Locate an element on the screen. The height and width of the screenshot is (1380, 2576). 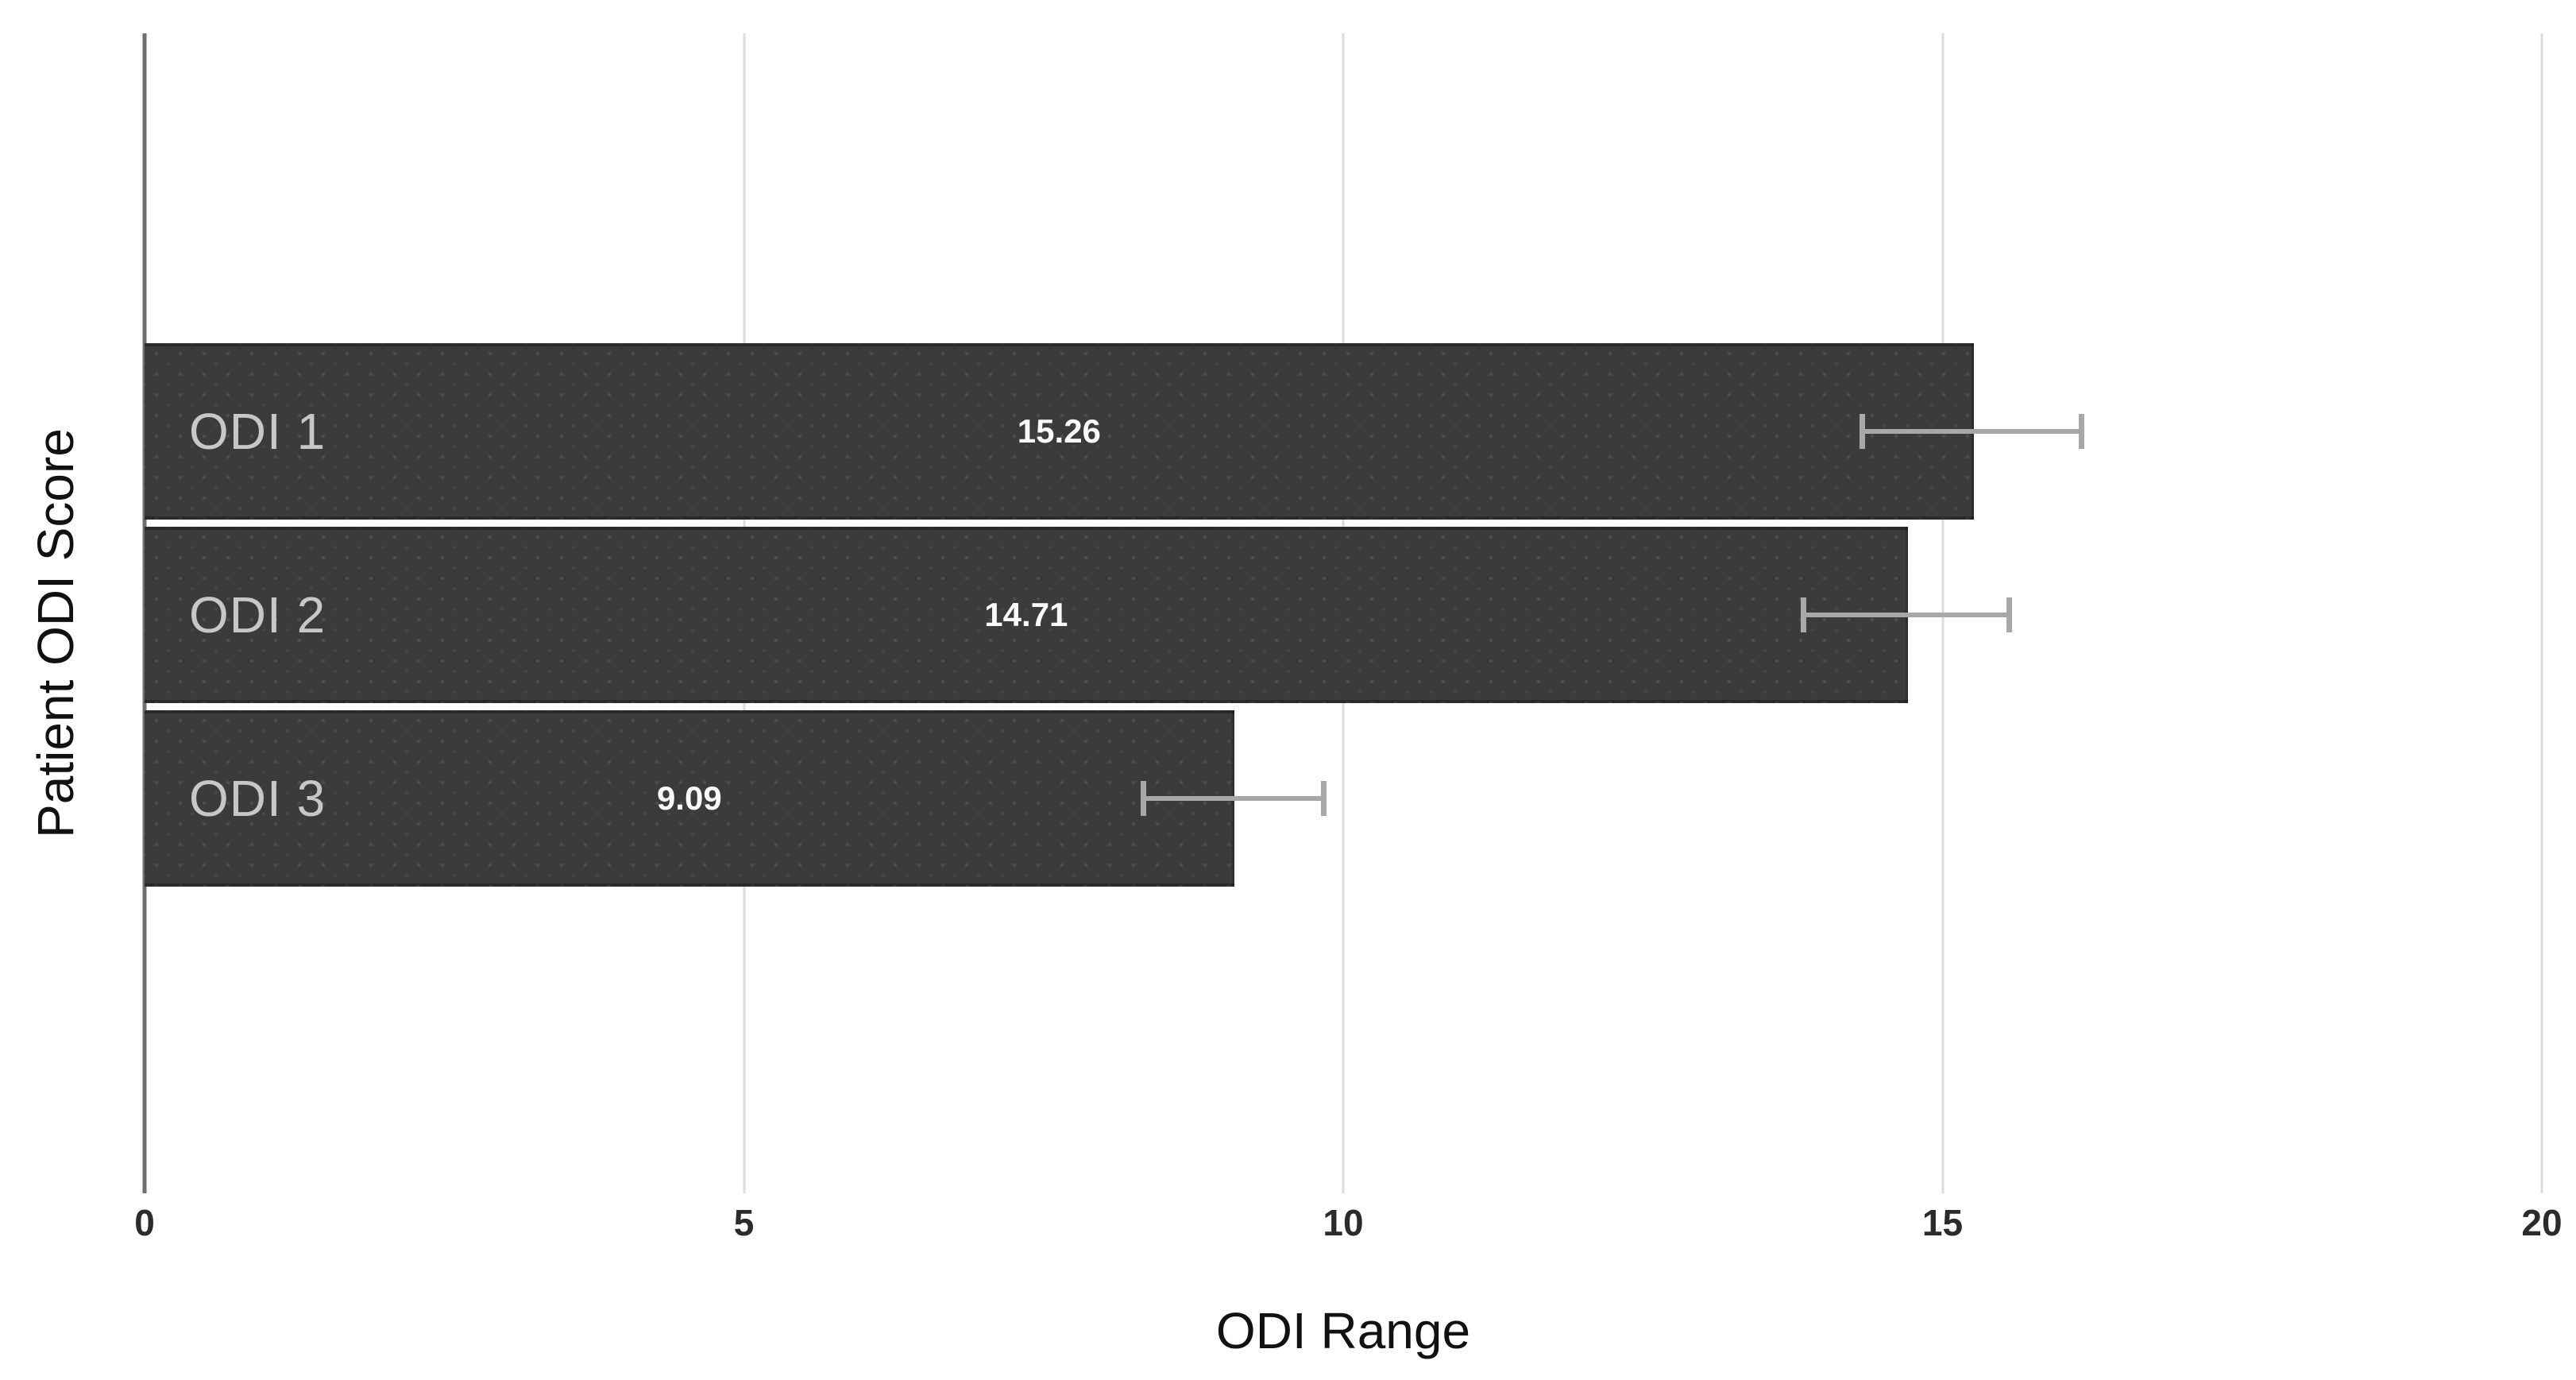
bar-odi-1: ODI 1 15.26 is located at coordinates (1059, 431).